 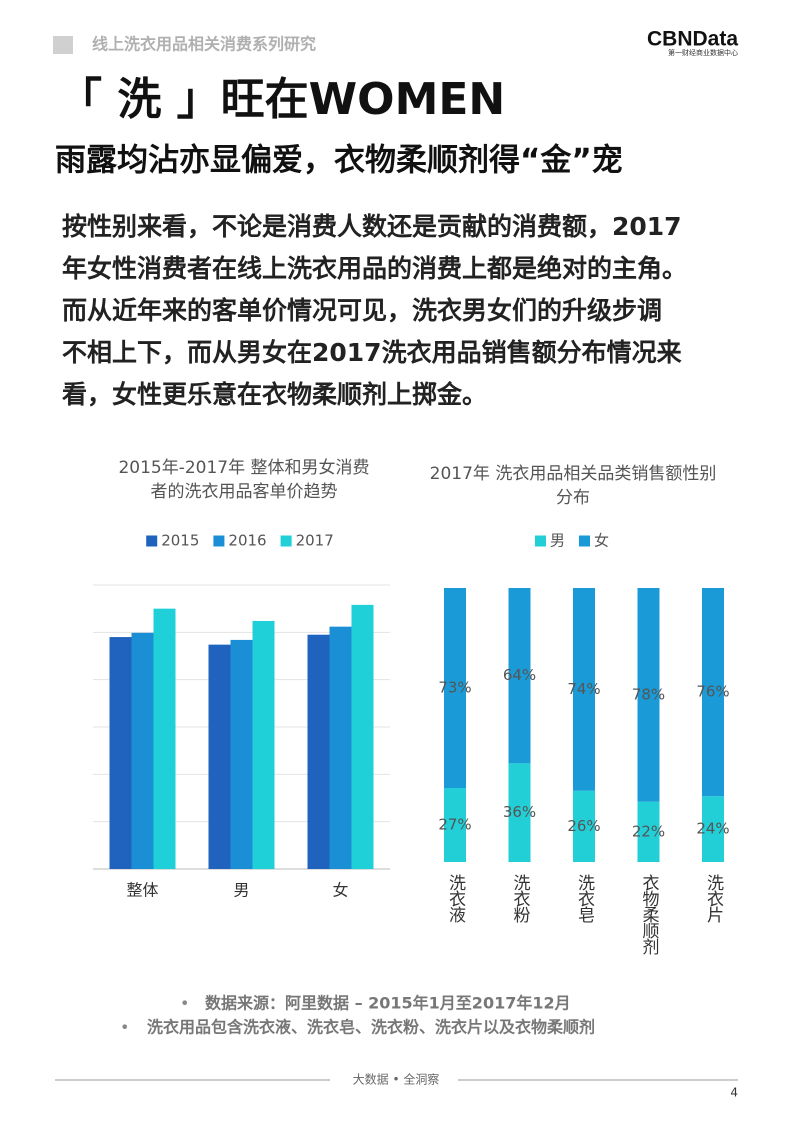 I want to click on chart-title: 2017年 洗衣用品相关品类销售额性别分布, so click(x=573, y=486).